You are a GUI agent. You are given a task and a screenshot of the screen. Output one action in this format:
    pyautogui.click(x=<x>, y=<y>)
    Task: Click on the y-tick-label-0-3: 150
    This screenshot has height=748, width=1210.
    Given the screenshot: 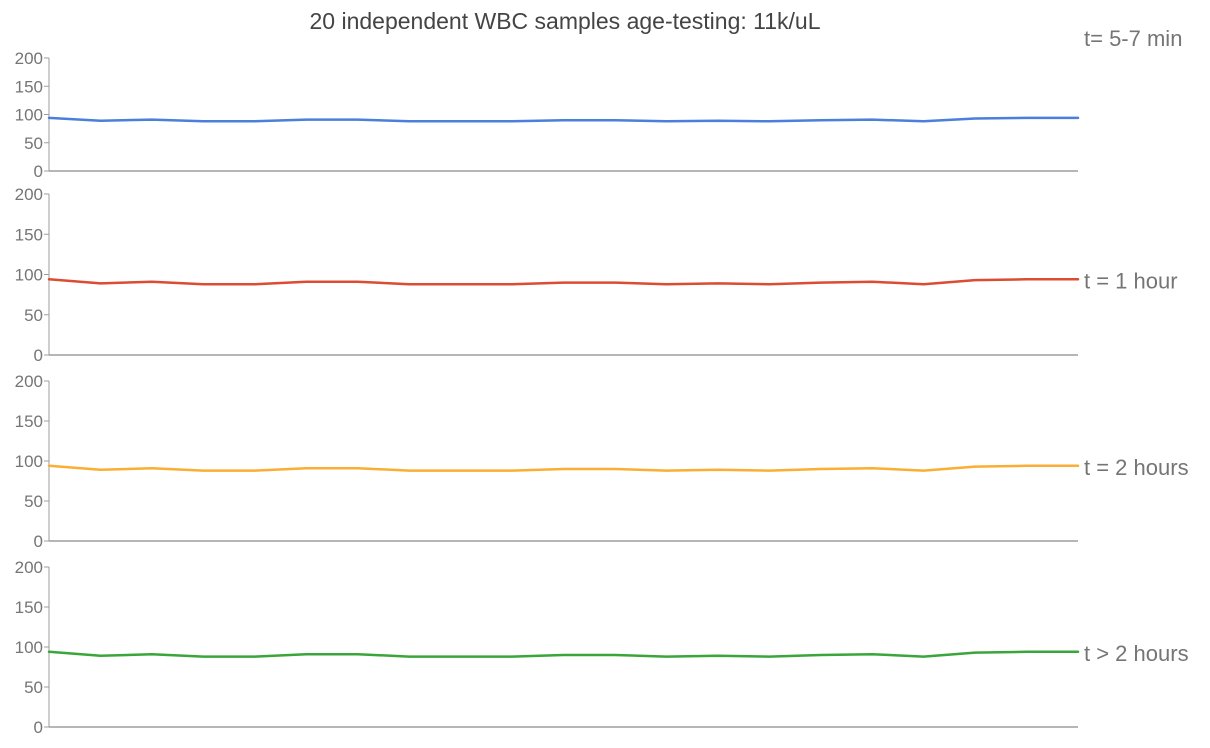 What is the action you would take?
    pyautogui.click(x=29, y=86)
    